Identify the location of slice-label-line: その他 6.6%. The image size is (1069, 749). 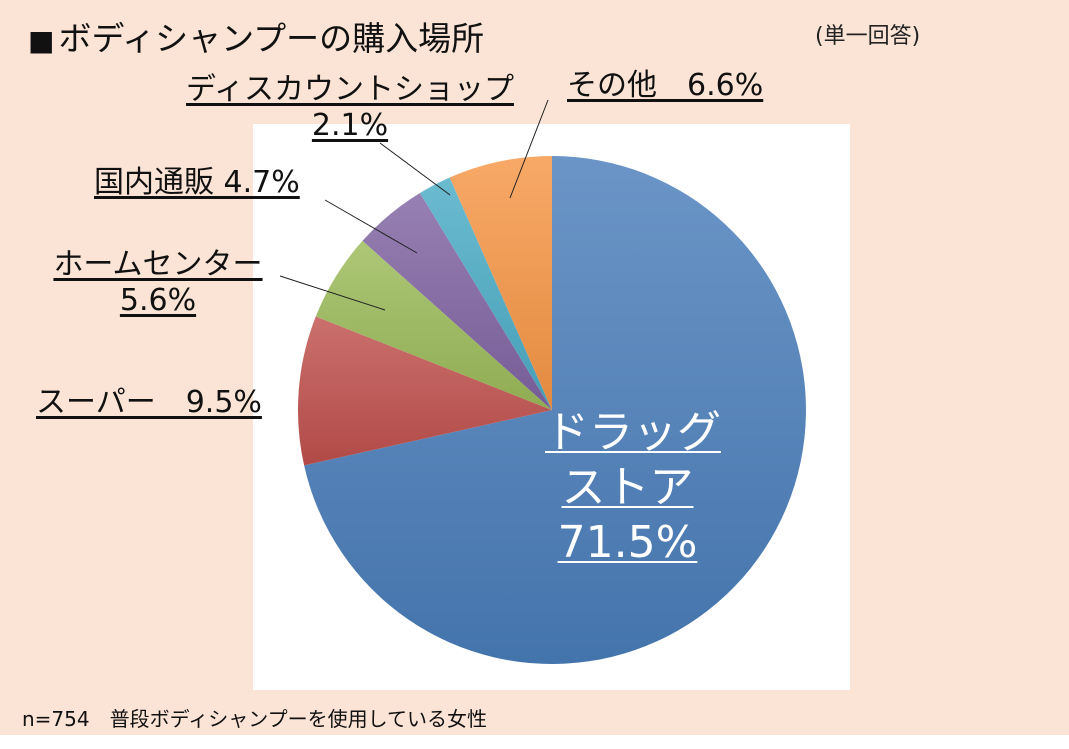
(665, 85).